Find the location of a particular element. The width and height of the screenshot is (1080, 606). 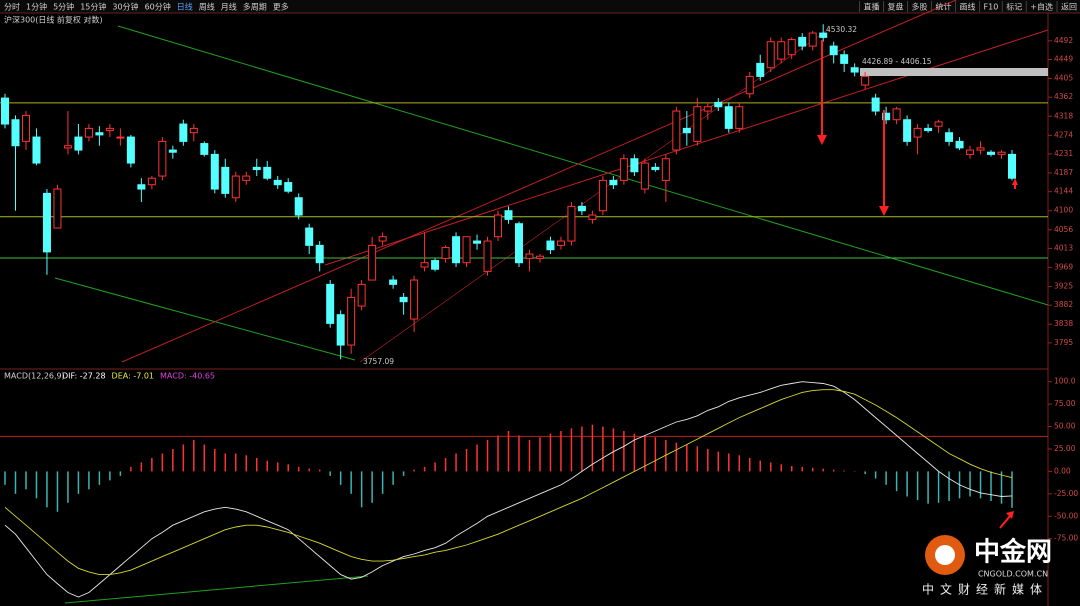

y-tick-label: 3925 is located at coordinates (1063, 286).